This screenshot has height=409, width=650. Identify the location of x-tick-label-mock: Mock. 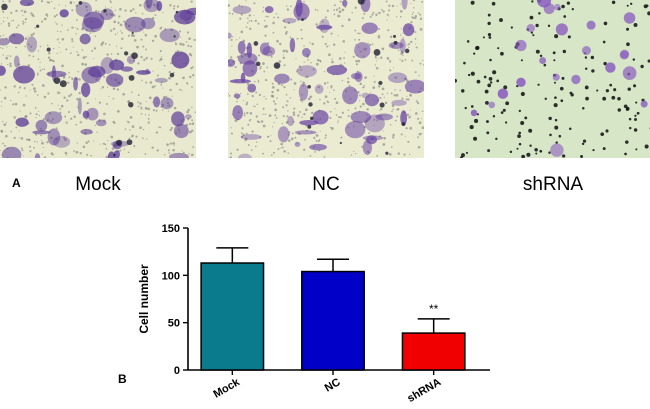
(226, 388).